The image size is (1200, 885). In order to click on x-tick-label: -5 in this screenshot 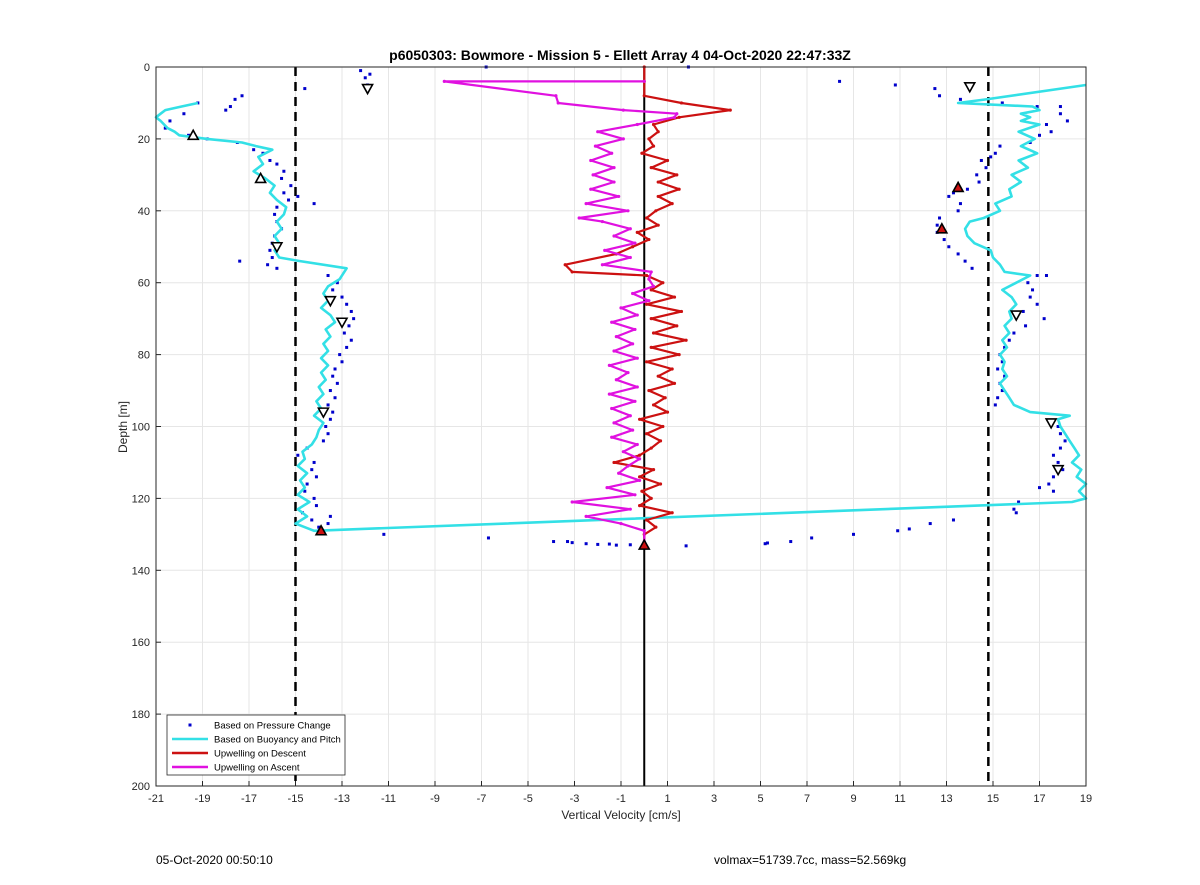, I will do `click(528, 799)`.